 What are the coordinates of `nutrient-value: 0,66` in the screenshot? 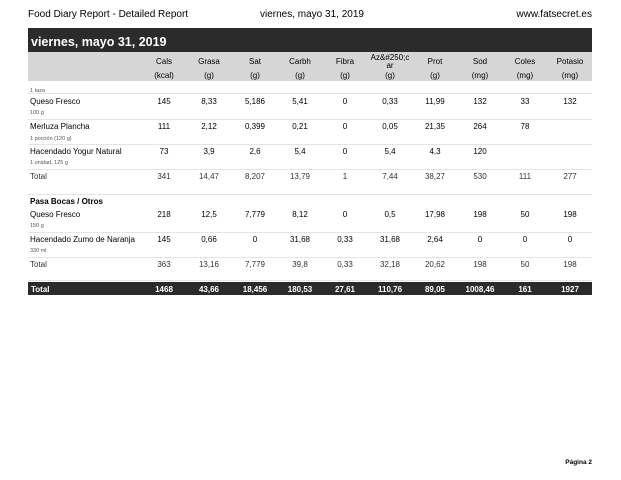 It's located at (209, 239).